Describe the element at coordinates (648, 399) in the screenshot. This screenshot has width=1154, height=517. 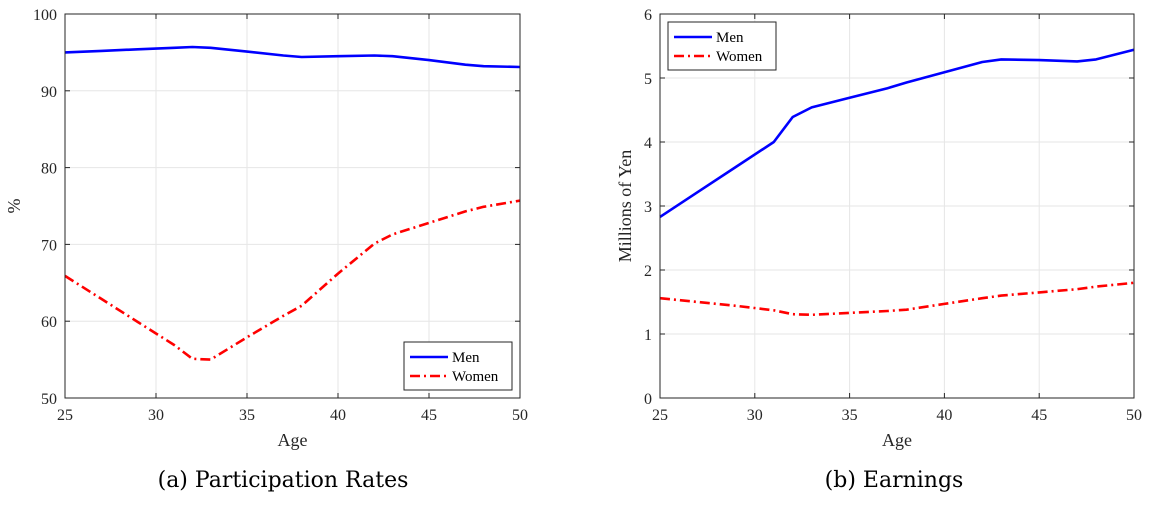
I see `y-tick-label: 0` at that location.